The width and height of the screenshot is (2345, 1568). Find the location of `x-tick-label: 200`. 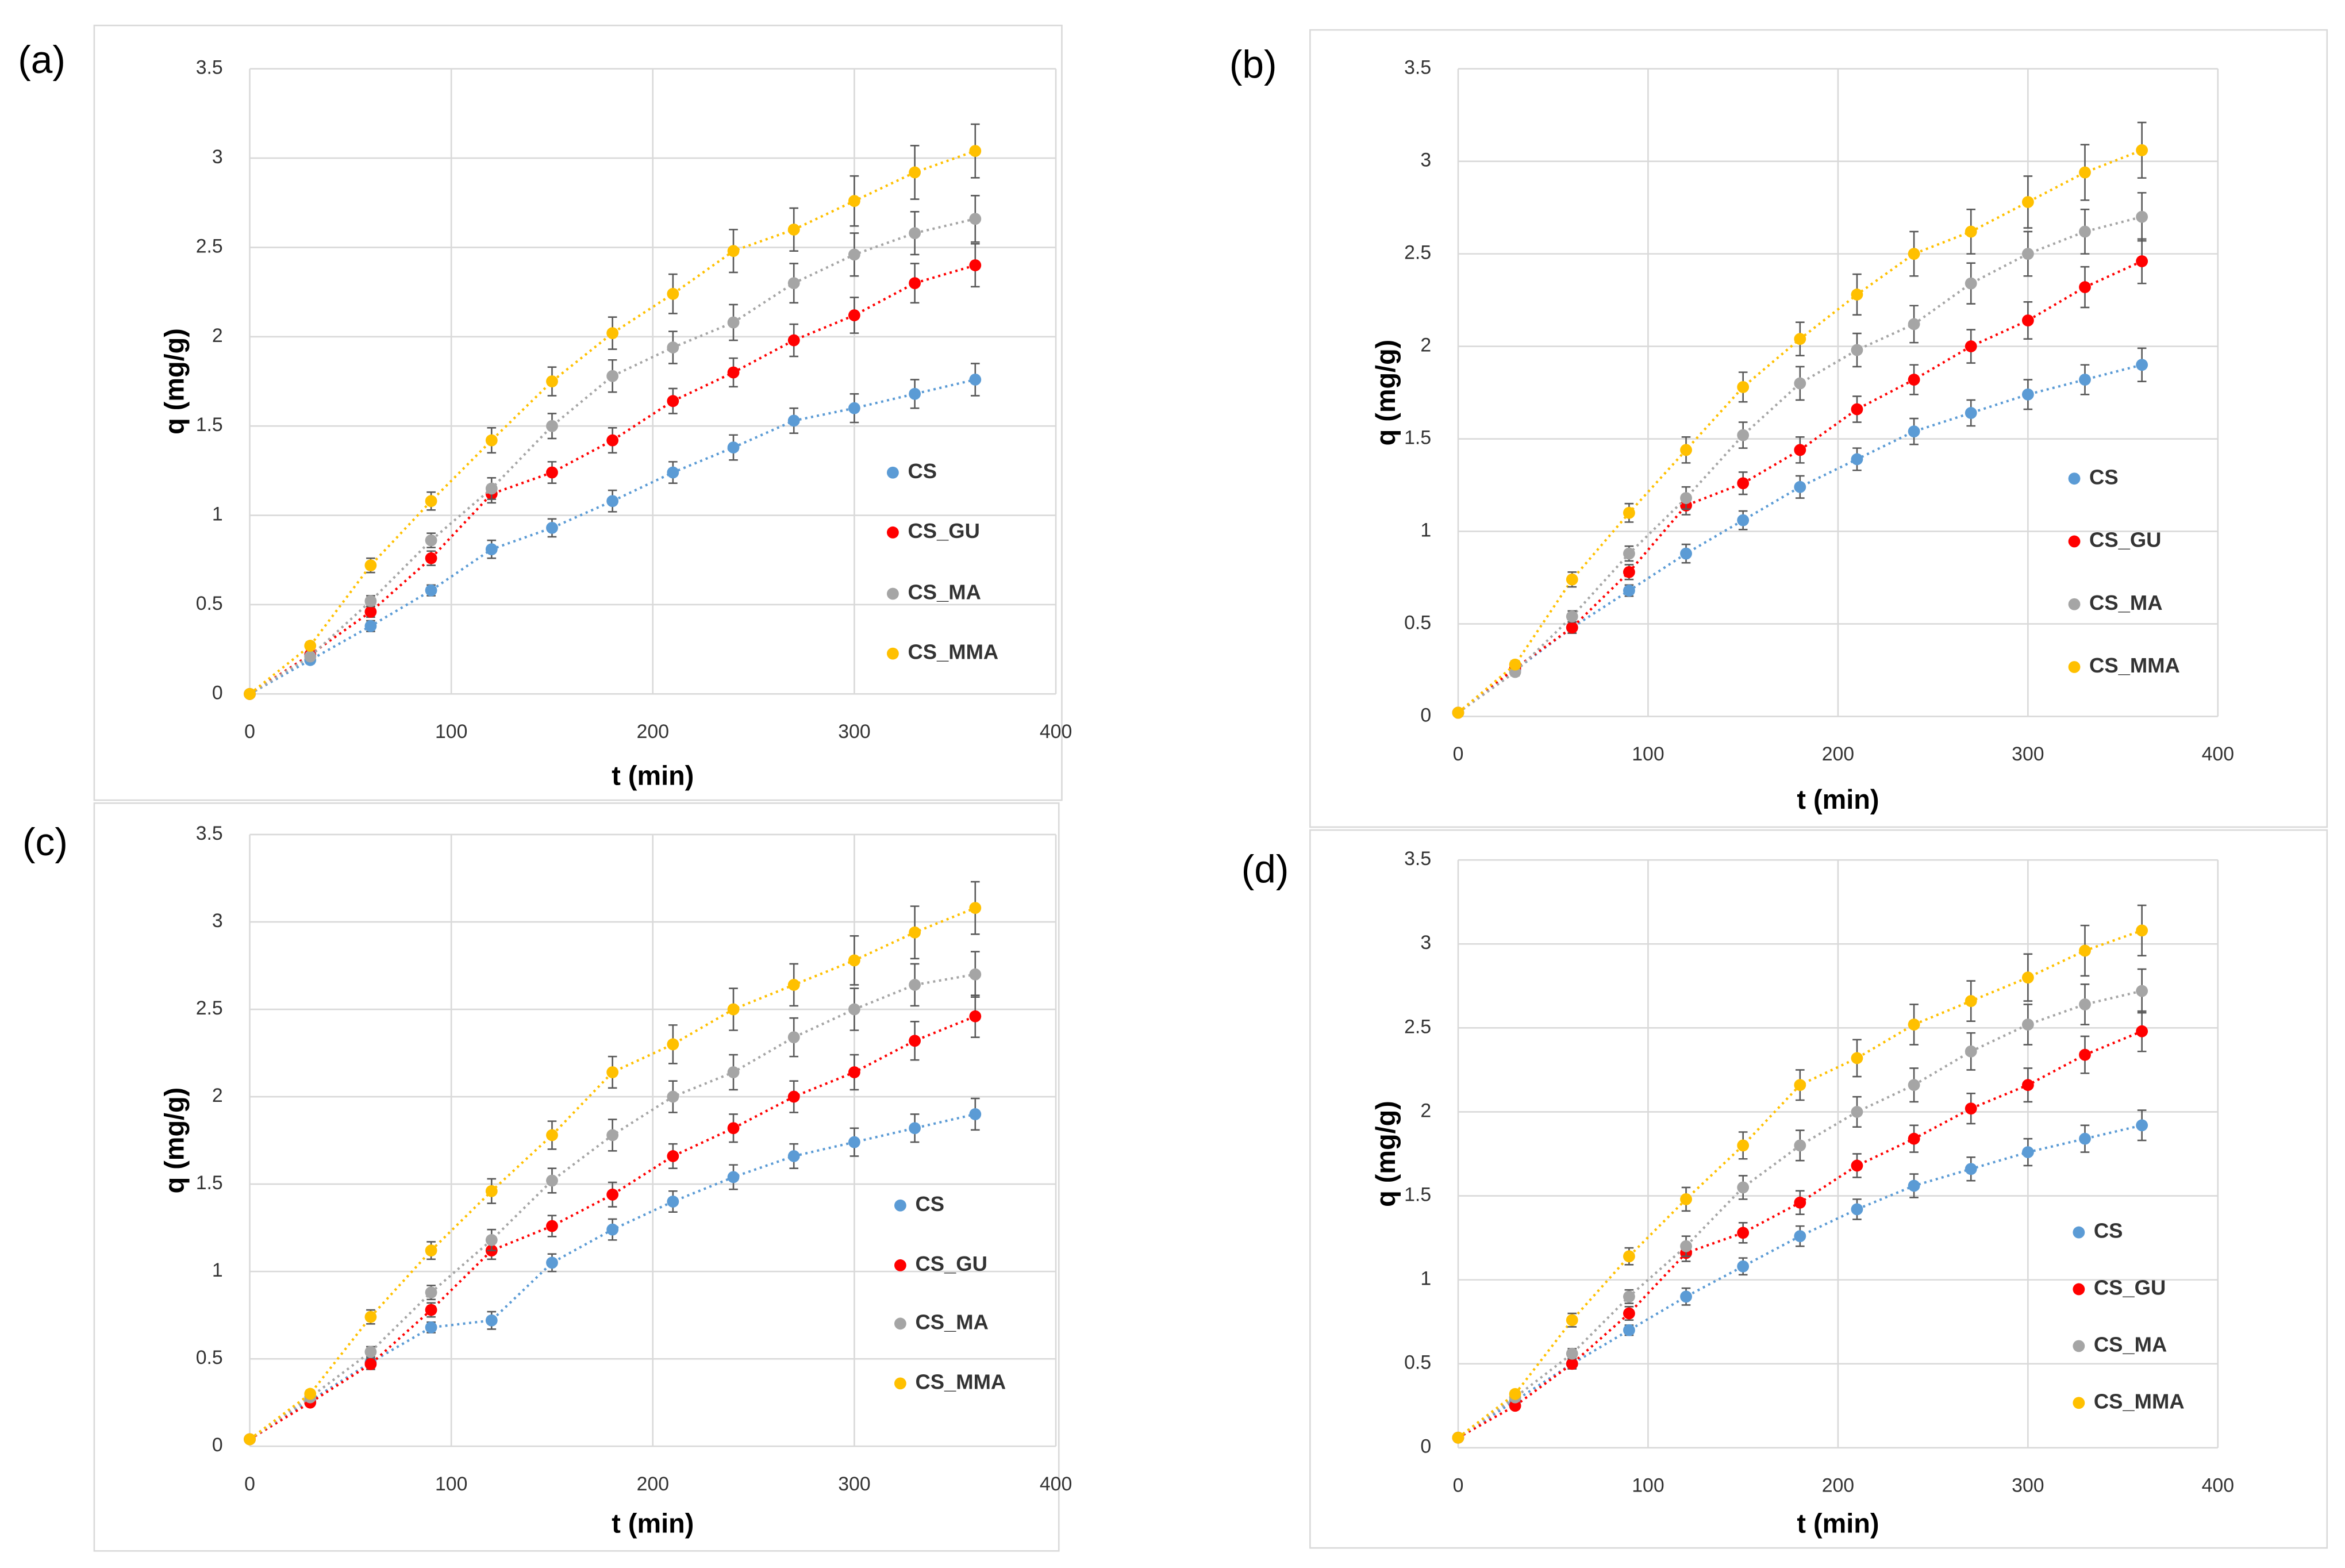

x-tick-label: 200 is located at coordinates (1838, 754).